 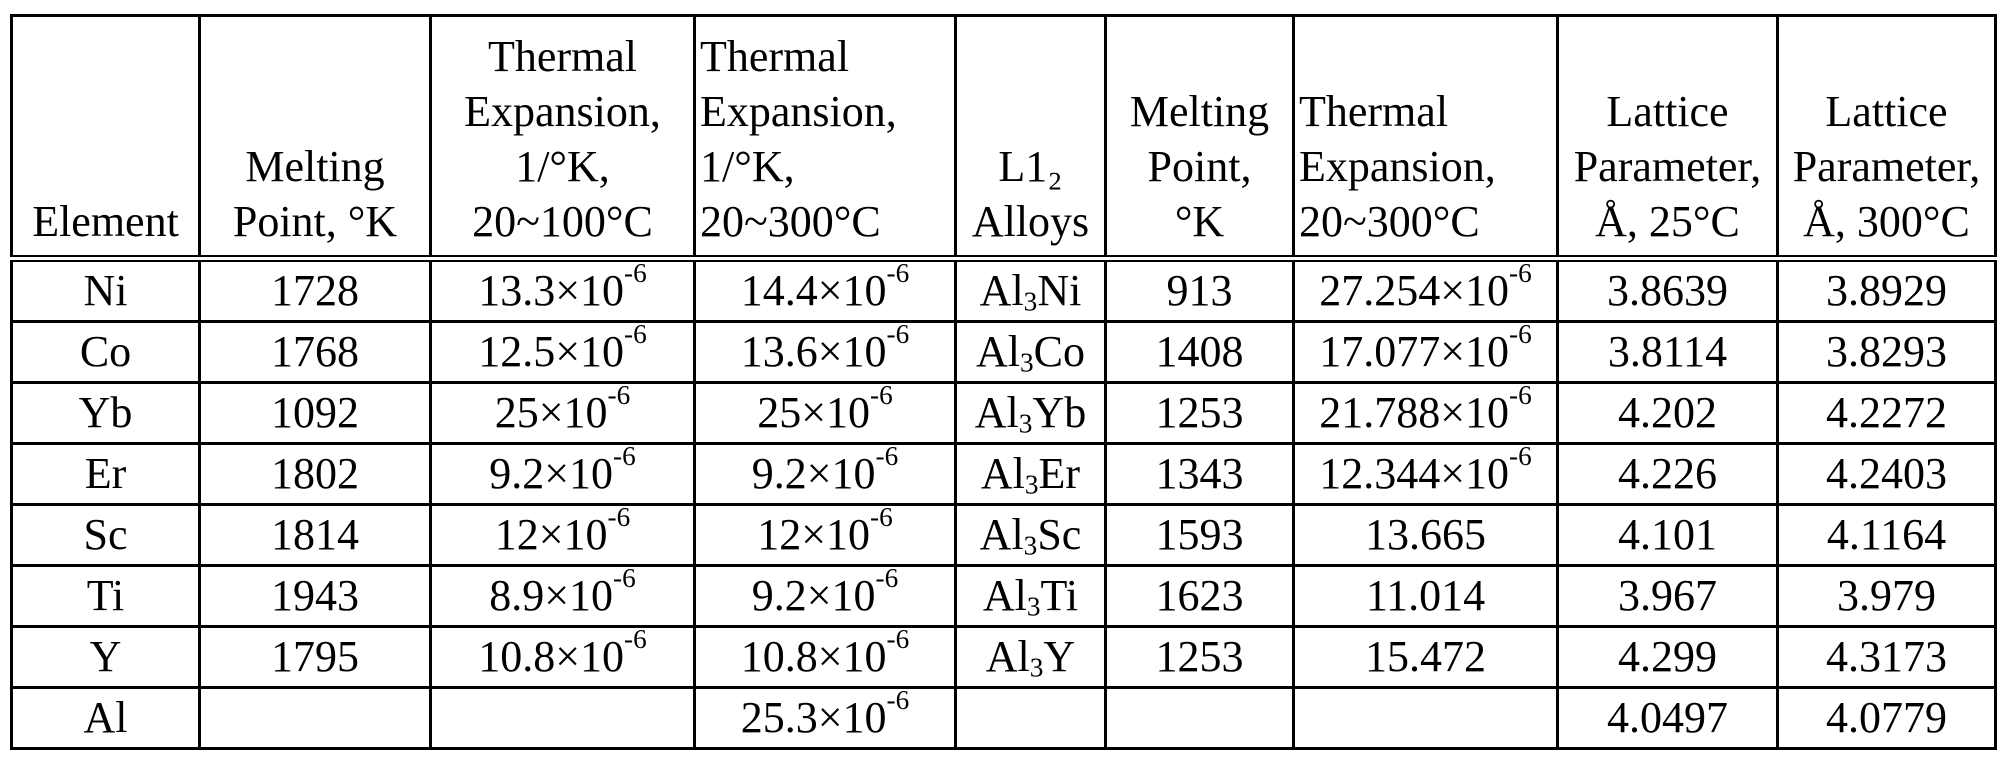 I want to click on cell-alloy, so click(x=1030, y=718).